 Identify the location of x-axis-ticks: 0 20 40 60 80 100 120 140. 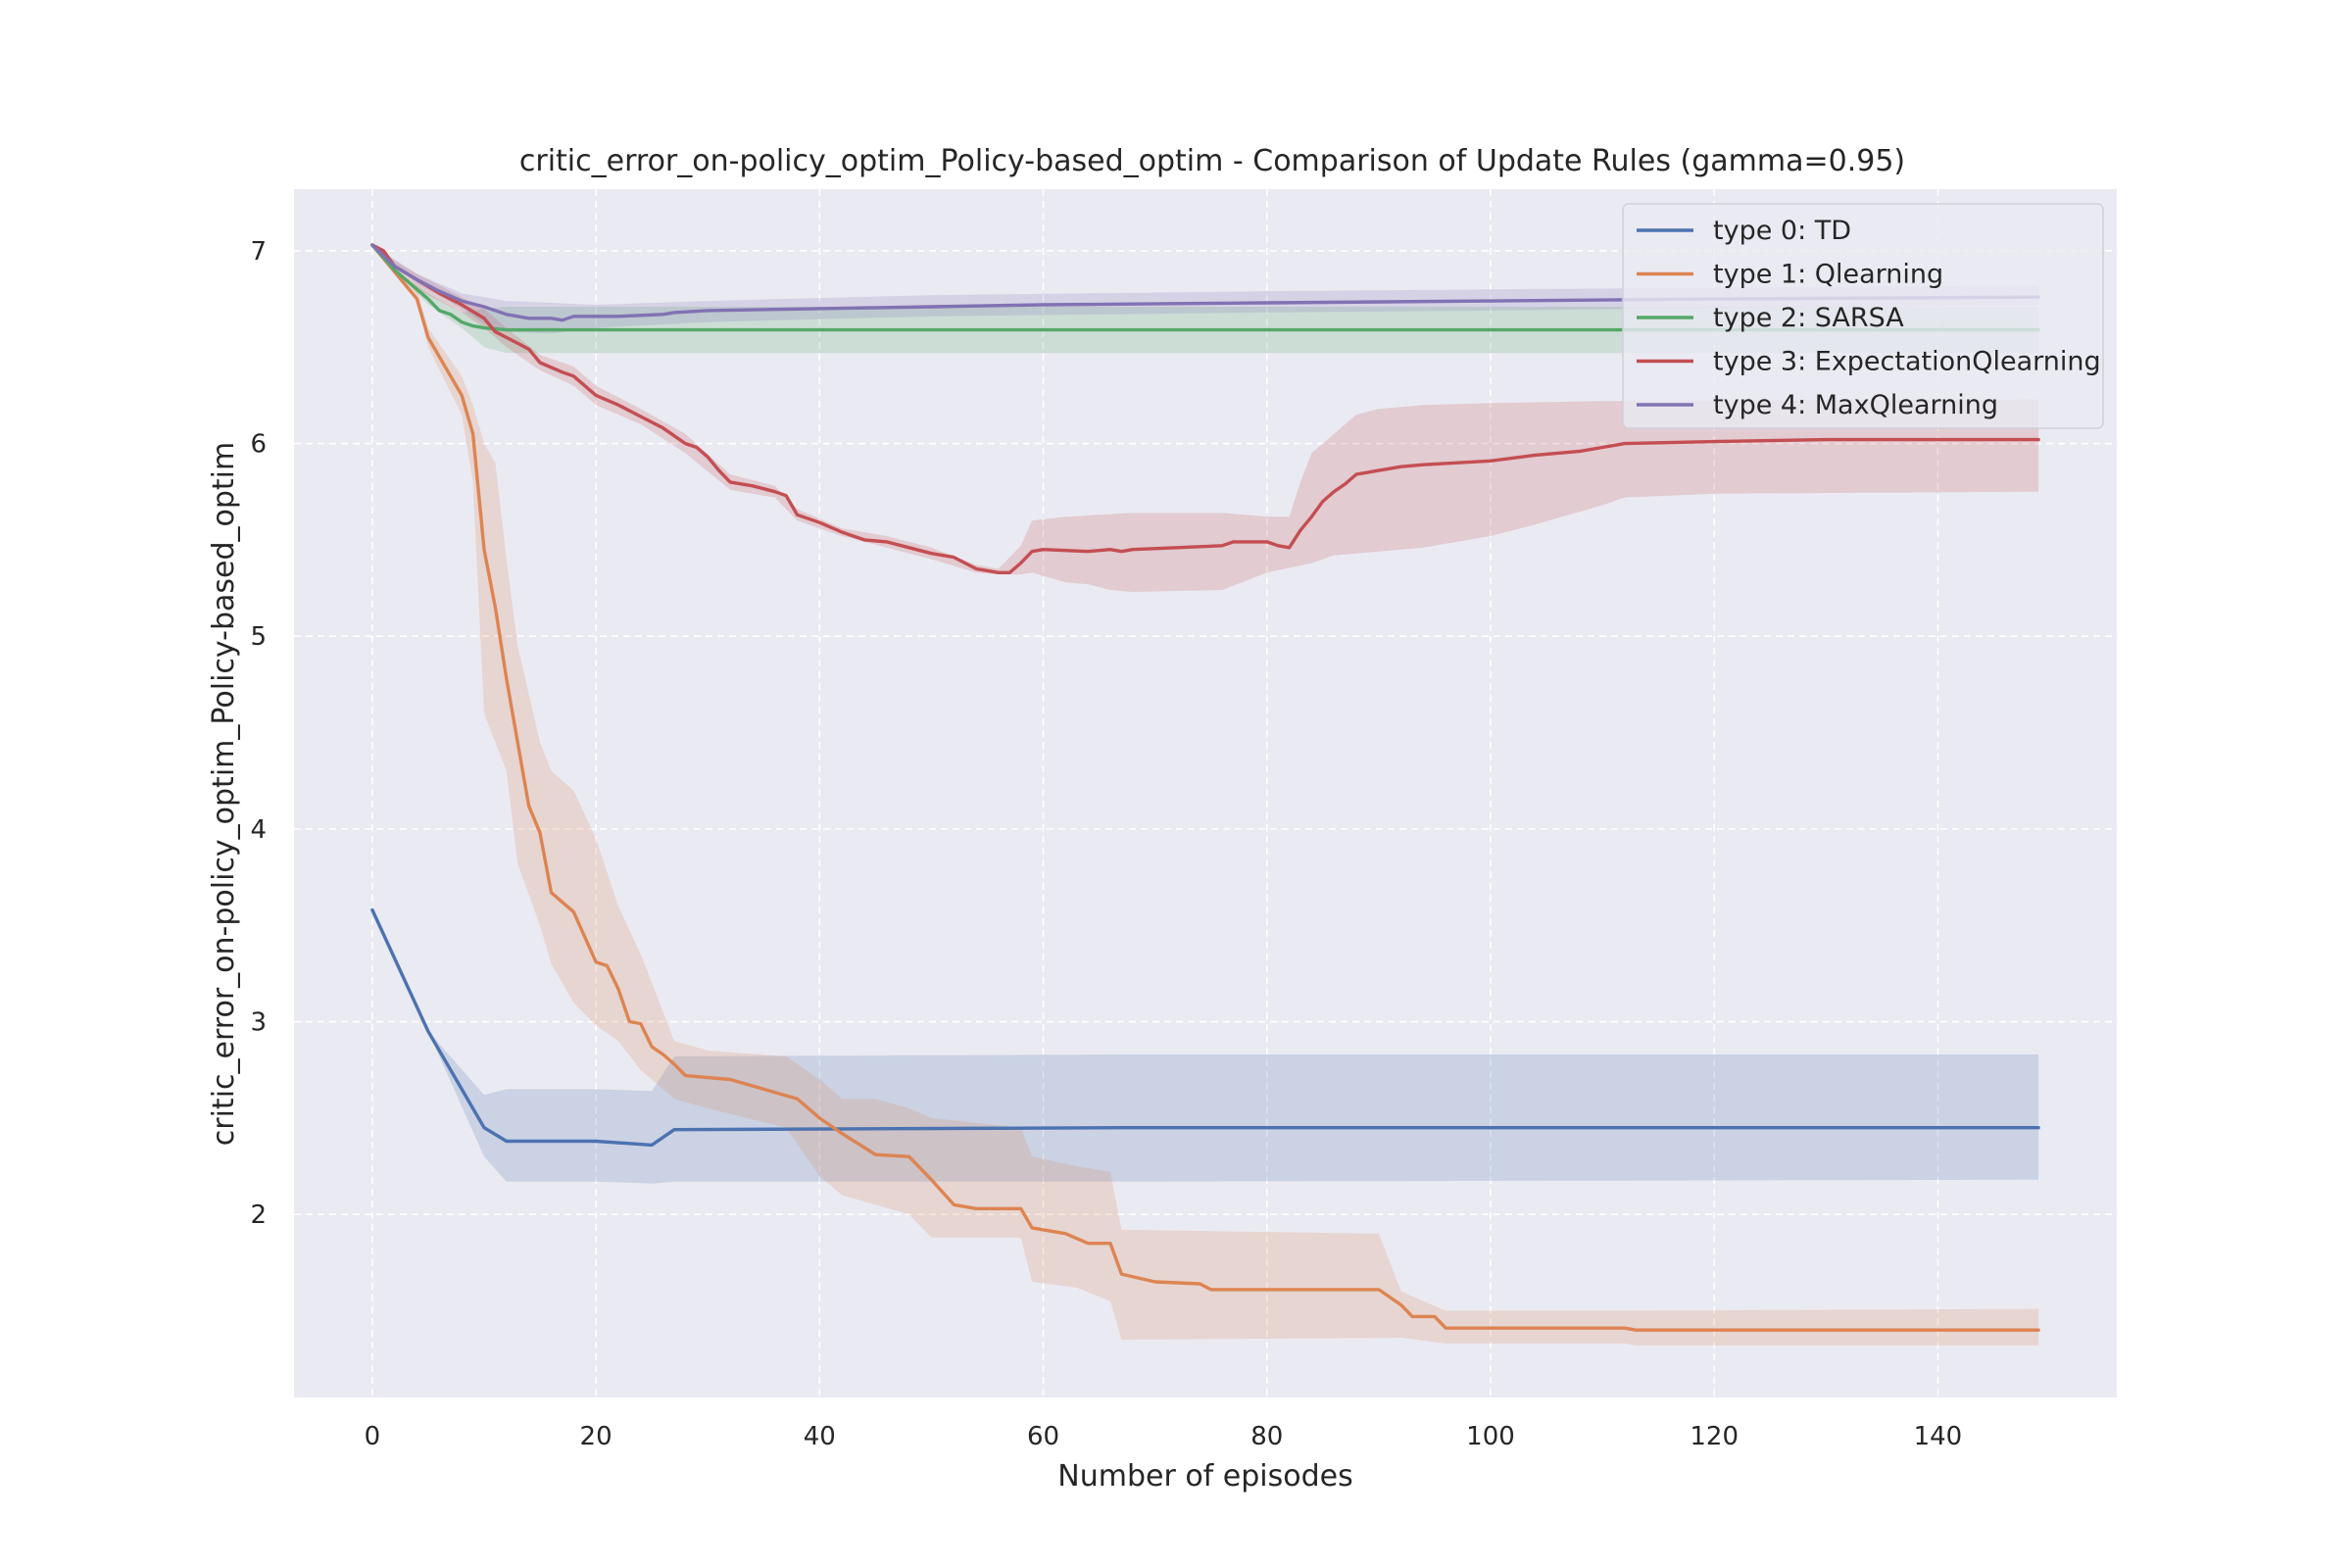
(1164, 1436).